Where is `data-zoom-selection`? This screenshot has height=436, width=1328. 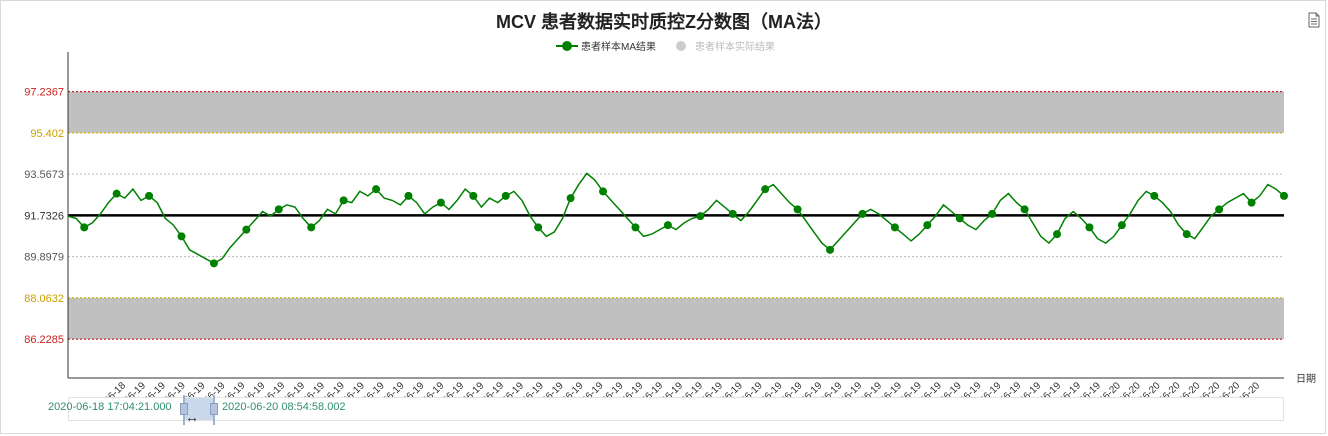 data-zoom-selection is located at coordinates (199, 409).